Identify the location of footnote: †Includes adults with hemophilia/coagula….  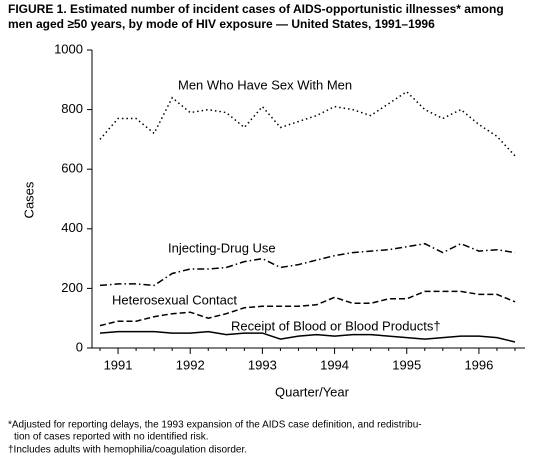
(127, 450).